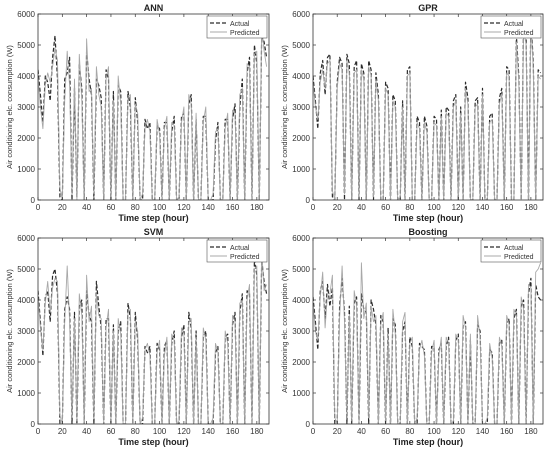 The height and width of the screenshot is (456, 550). What do you see at coordinates (26, 138) in the screenshot?
I see `chart-0-y-tick-label: 2000` at bounding box center [26, 138].